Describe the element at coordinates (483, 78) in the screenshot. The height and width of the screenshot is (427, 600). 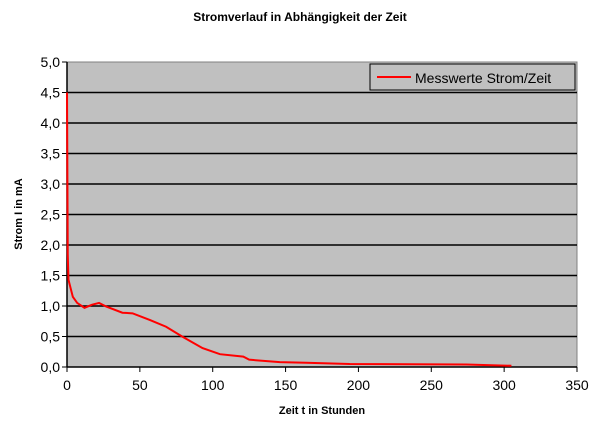
I see `legend-label: Messwerte Strom/Zeit` at that location.